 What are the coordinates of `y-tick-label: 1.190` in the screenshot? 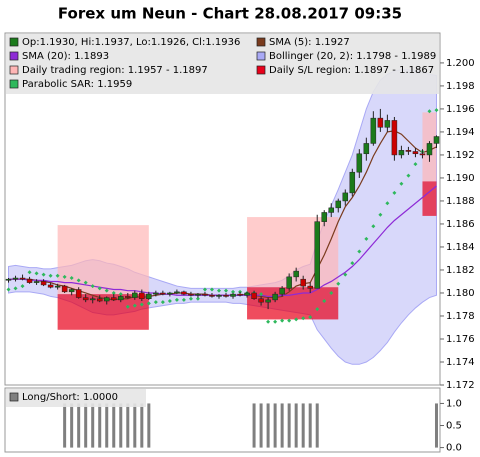 It's located at (460, 178).